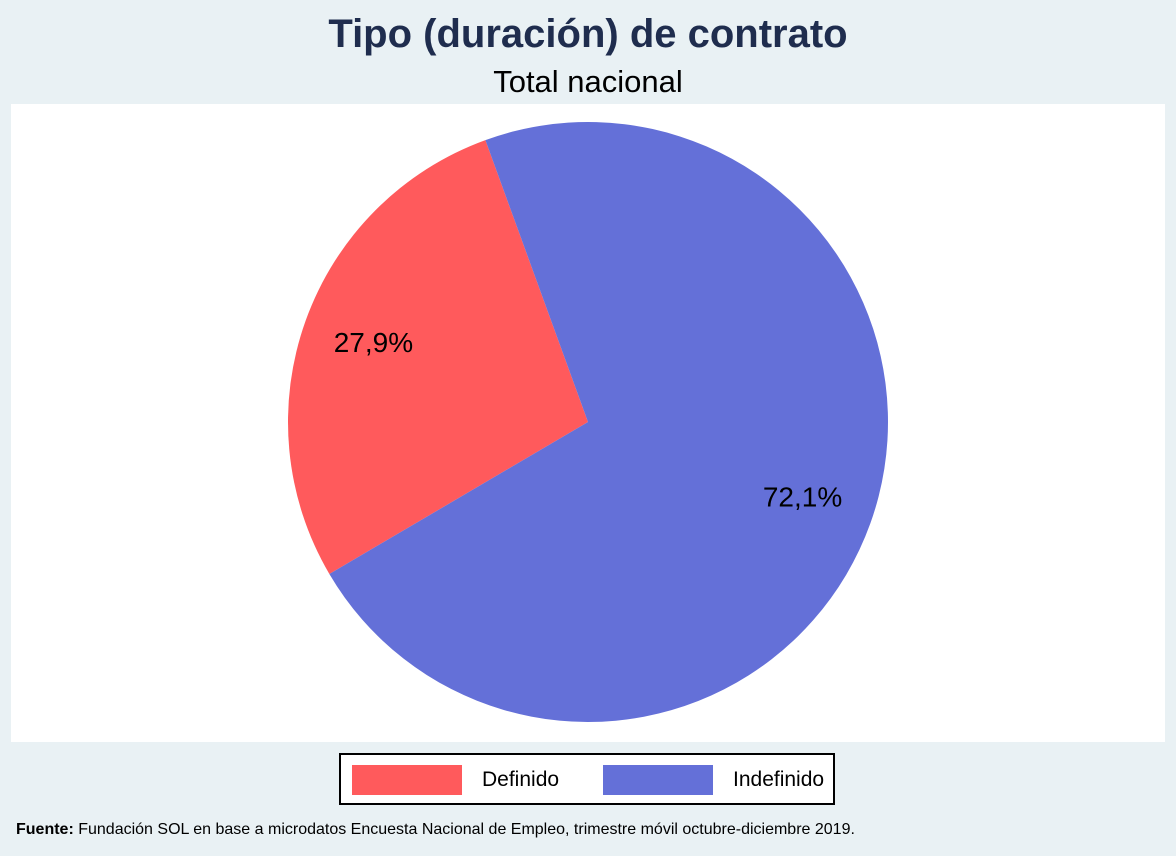 Image resolution: width=1176 pixels, height=856 pixels. I want to click on chart-title: Tipo (duración) de contrato, so click(588, 34).